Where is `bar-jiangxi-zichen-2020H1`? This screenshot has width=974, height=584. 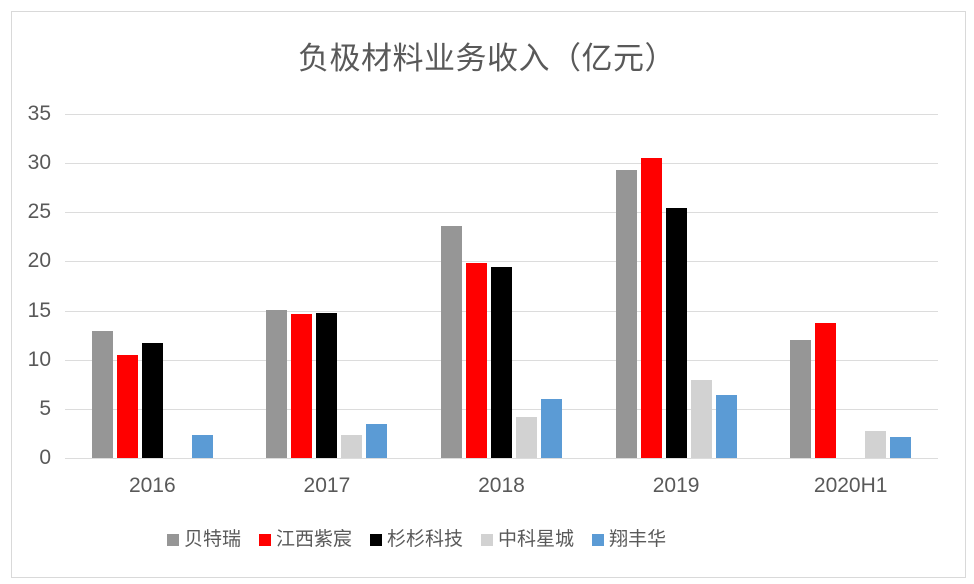 bar-jiangxi-zichen-2020H1 is located at coordinates (826, 390).